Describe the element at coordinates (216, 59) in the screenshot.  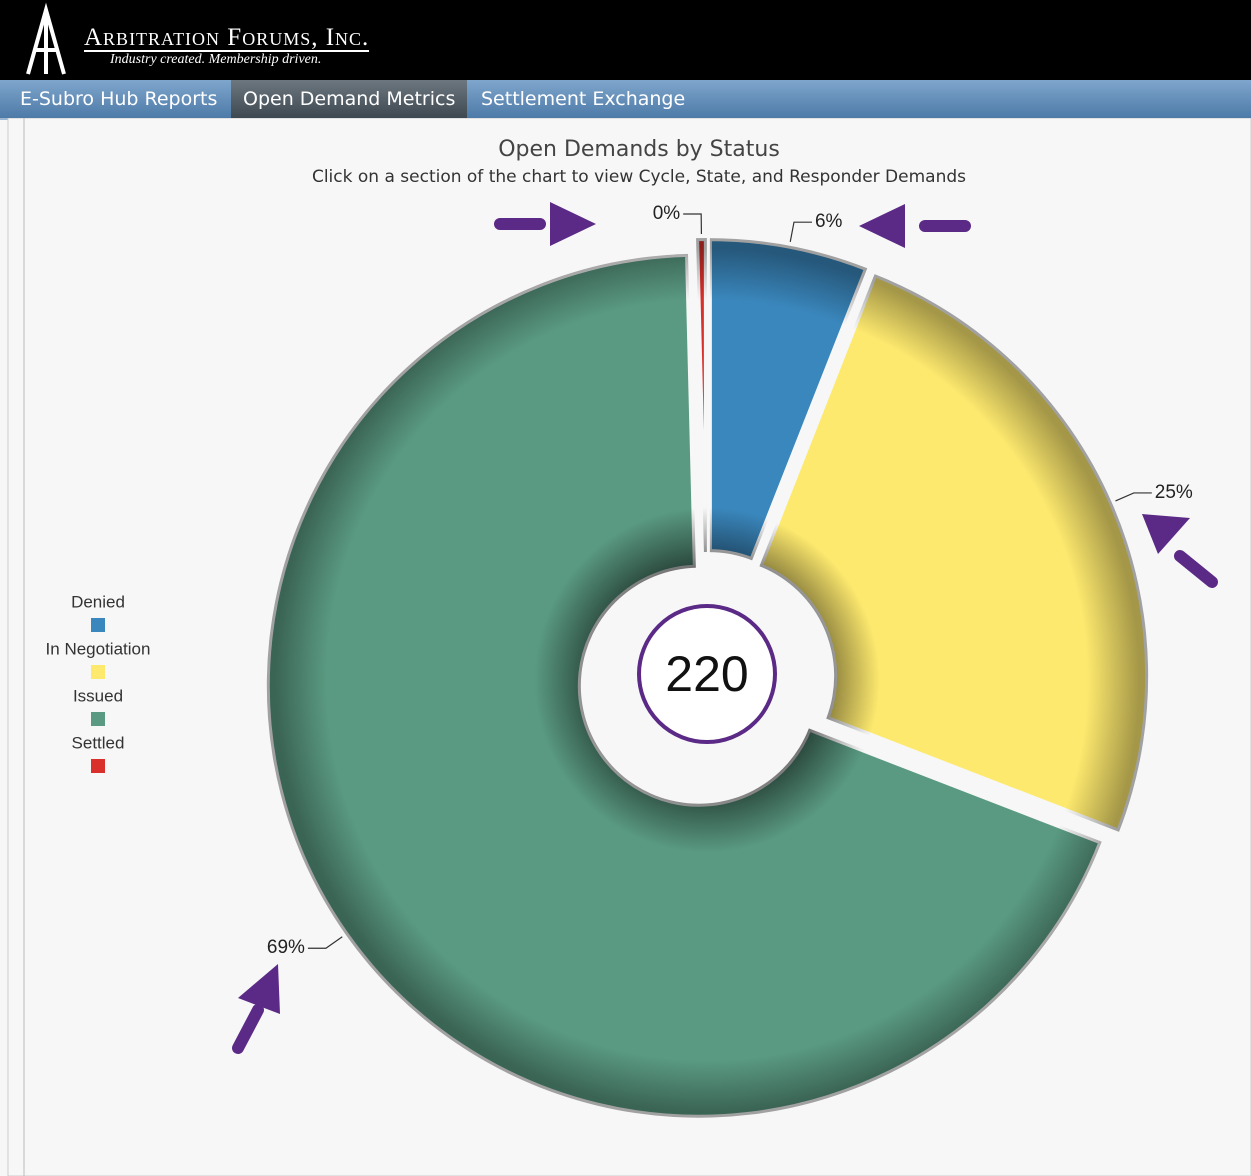
I see `tagline: Industry created. Membership driven.` at that location.